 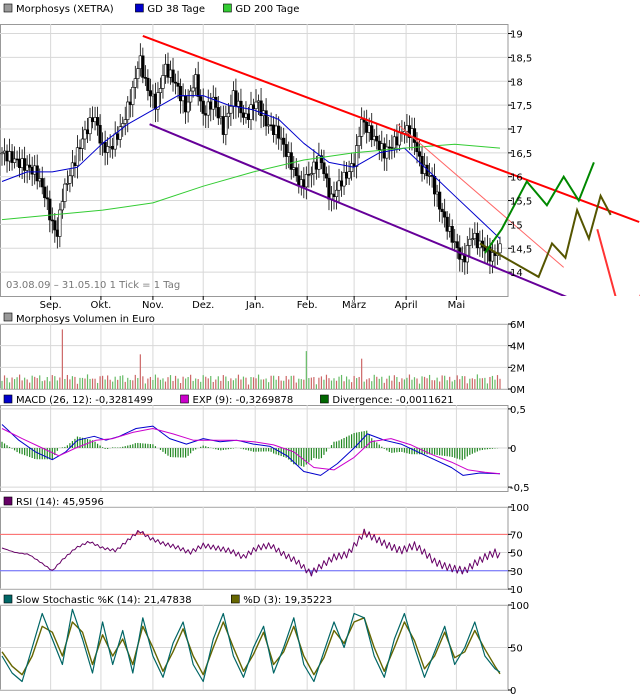 I want to click on macd-line, so click(x=251, y=450).